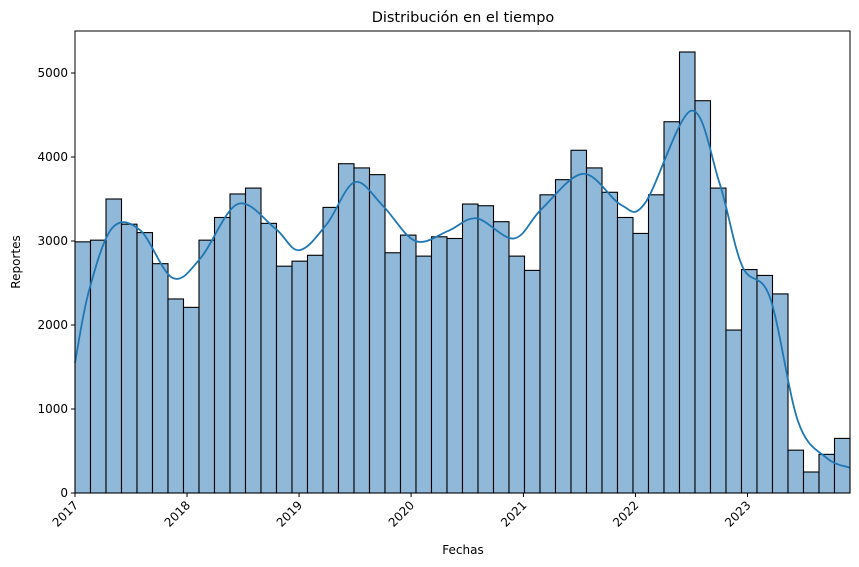  What do you see at coordinates (625, 513) in the screenshot?
I see `x-tick-label: 2022` at bounding box center [625, 513].